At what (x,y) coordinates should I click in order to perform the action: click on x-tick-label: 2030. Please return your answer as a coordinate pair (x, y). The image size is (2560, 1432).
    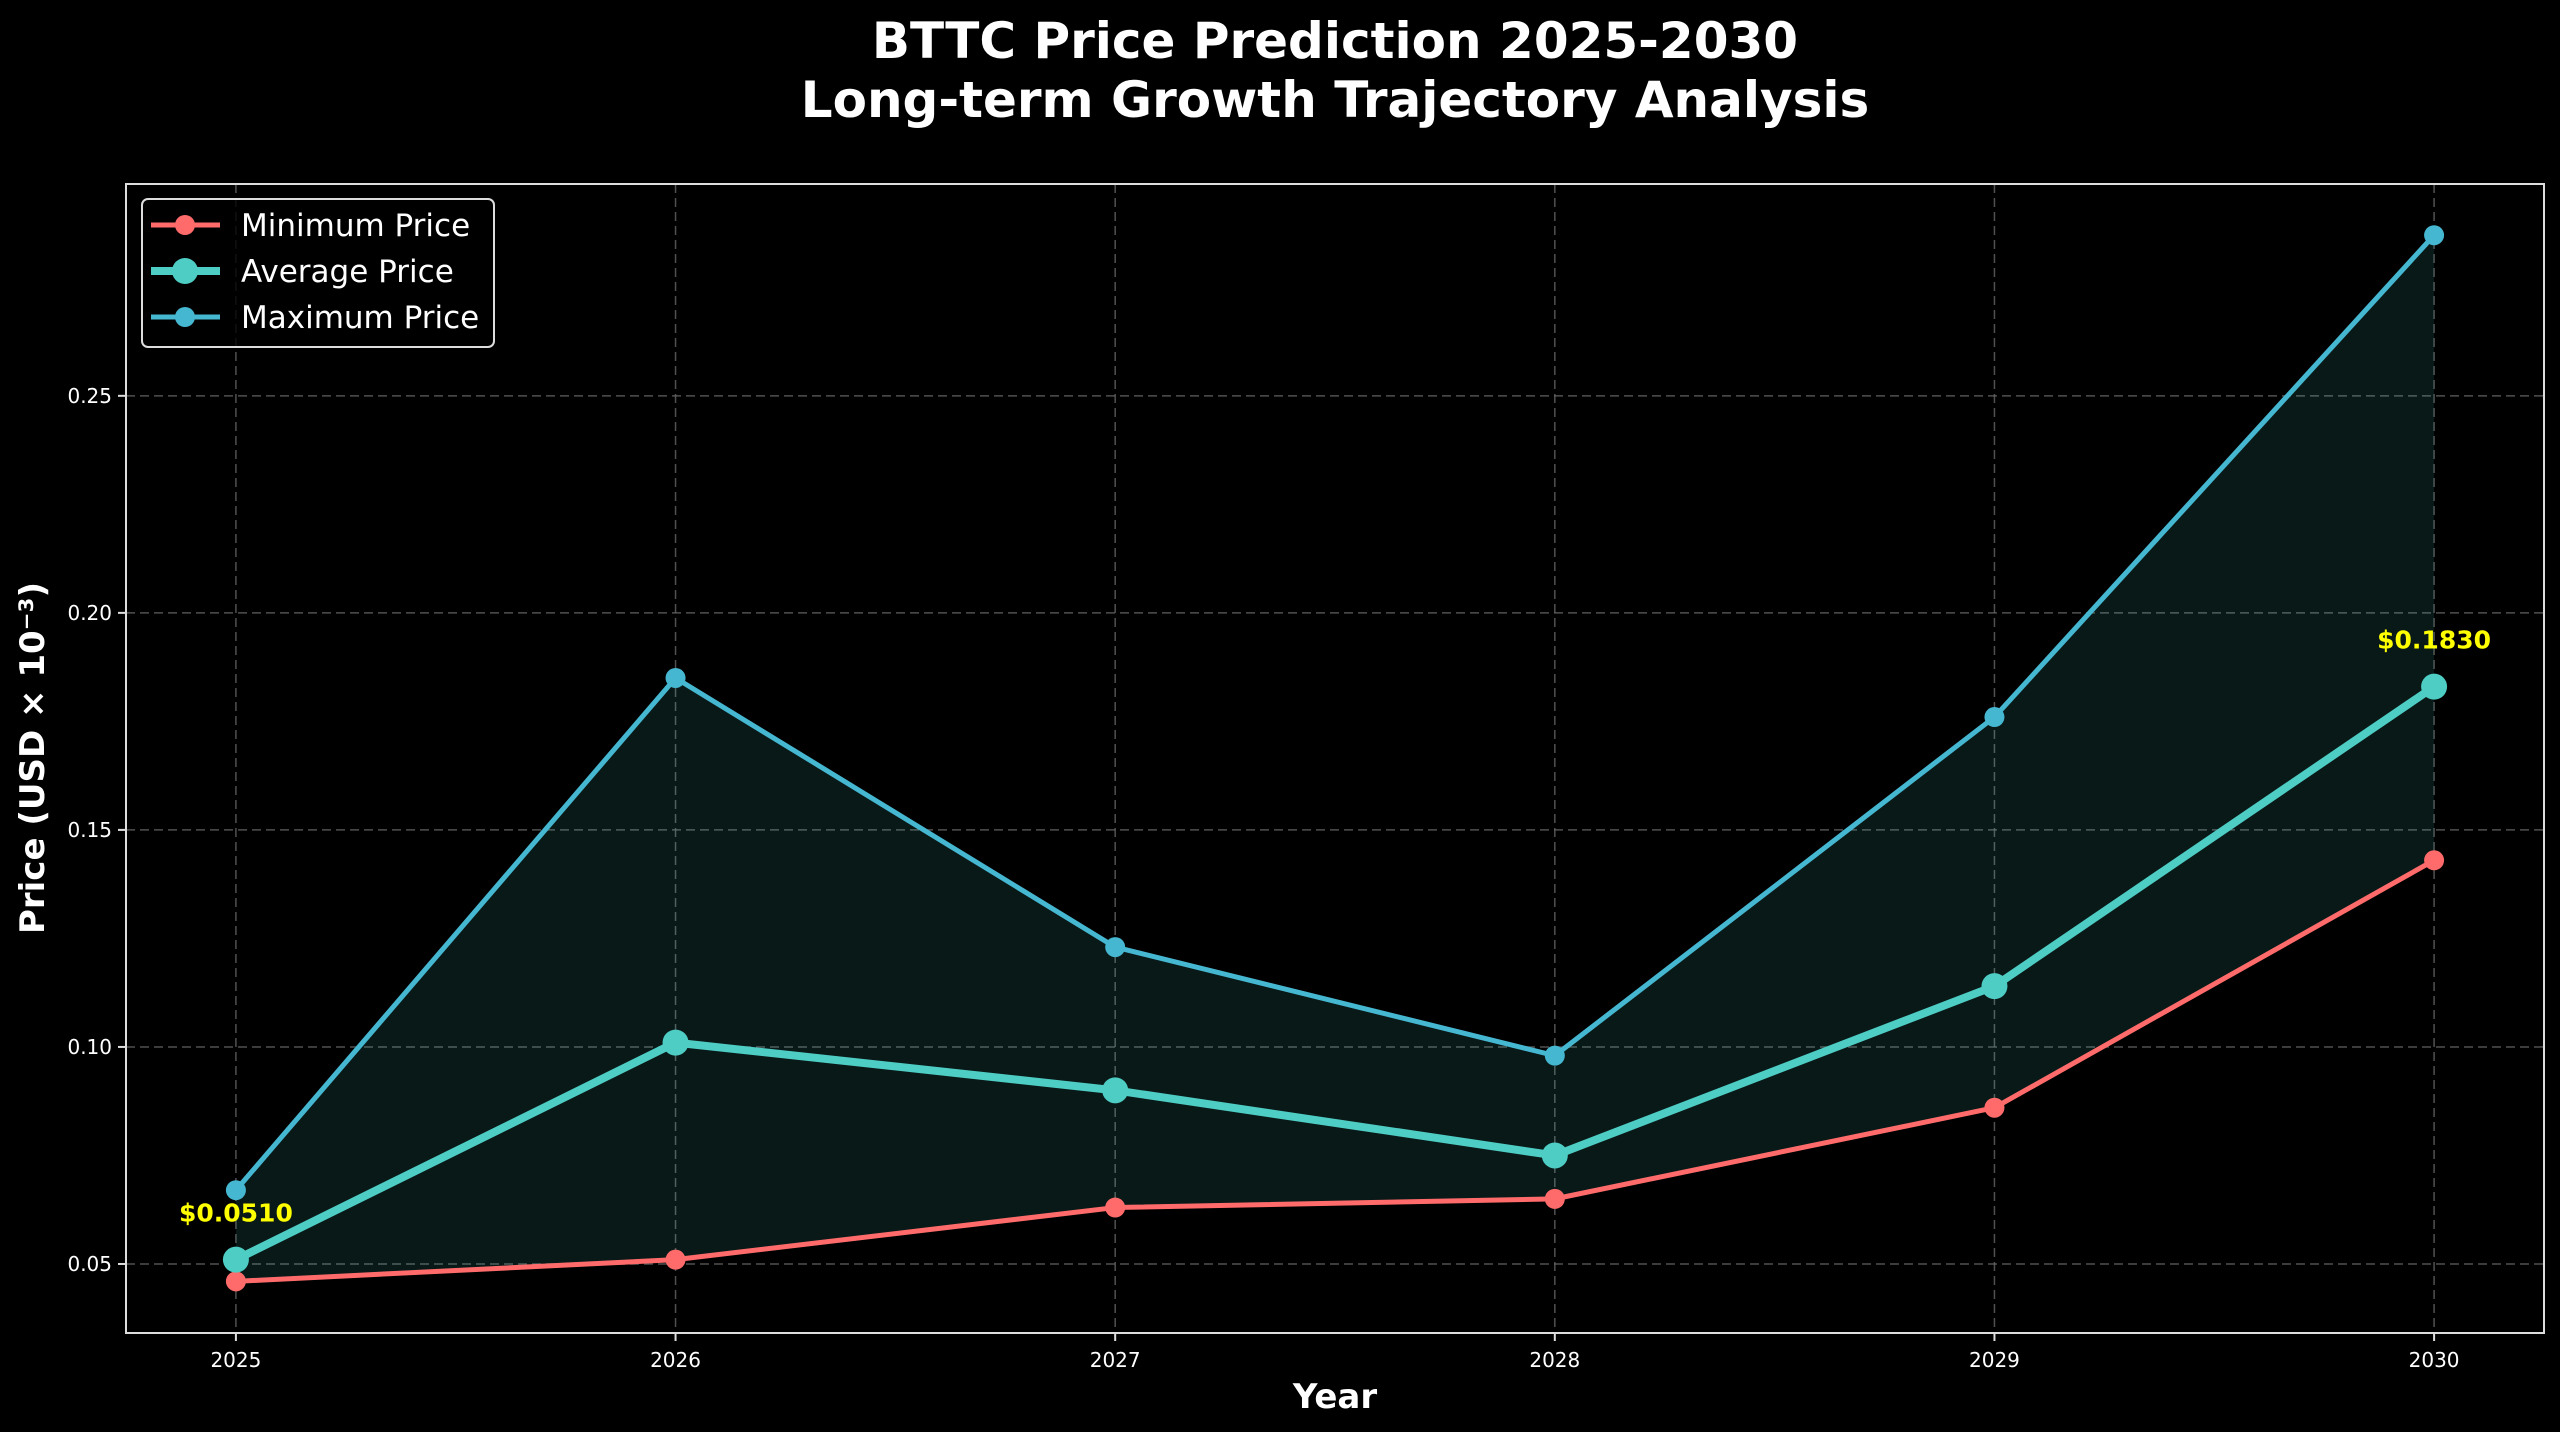
    Looking at the image, I should click on (2434, 1360).